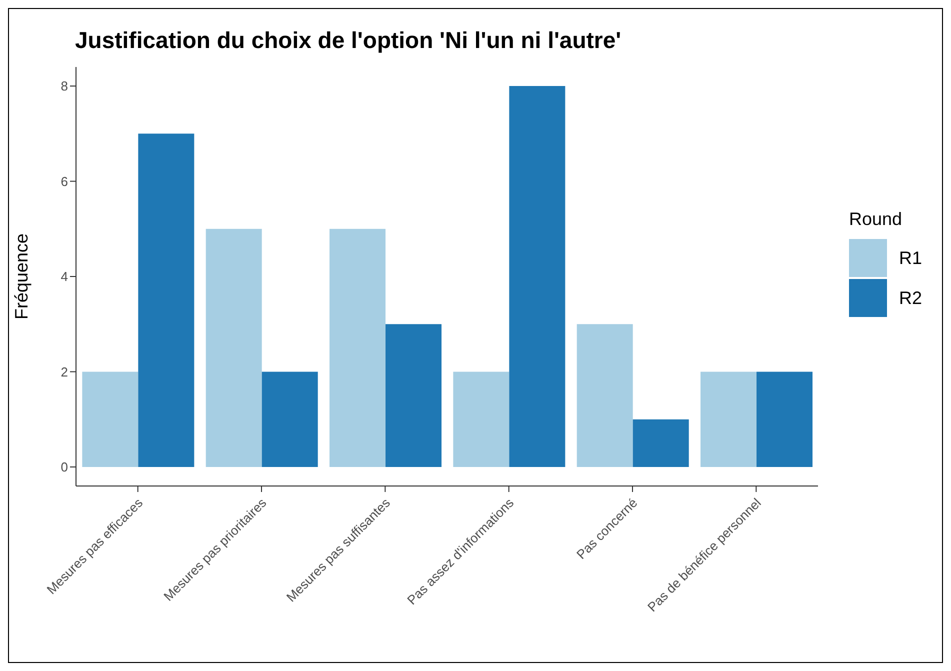 This screenshot has height=671, width=951. Describe the element at coordinates (910, 258) in the screenshot. I see `legend-label: R1` at that location.